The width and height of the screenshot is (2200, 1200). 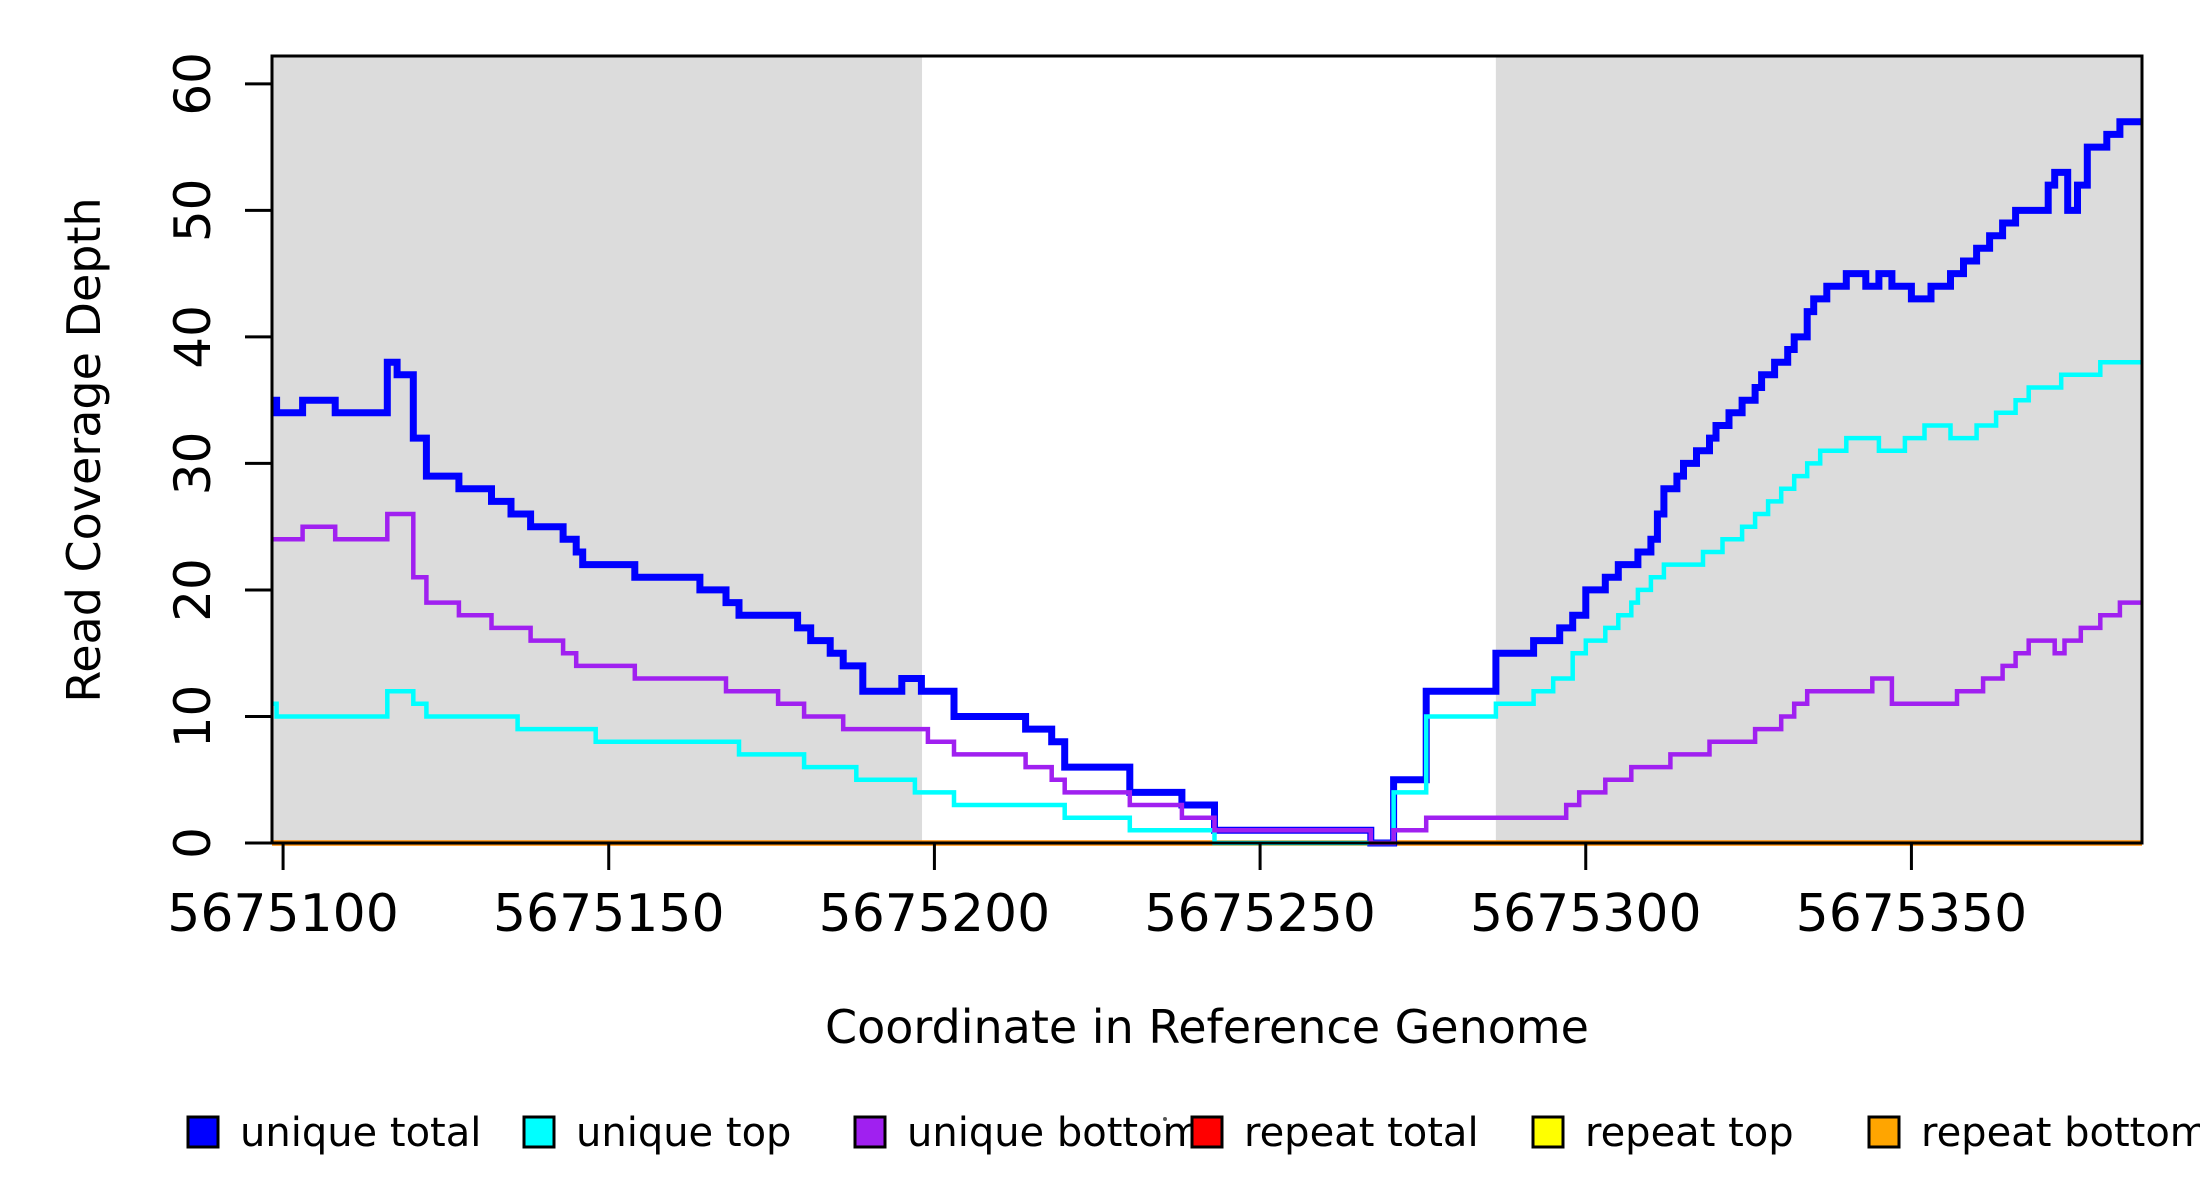 What do you see at coordinates (1586, 914) in the screenshot?
I see `x-tick-label: 5675300` at bounding box center [1586, 914].